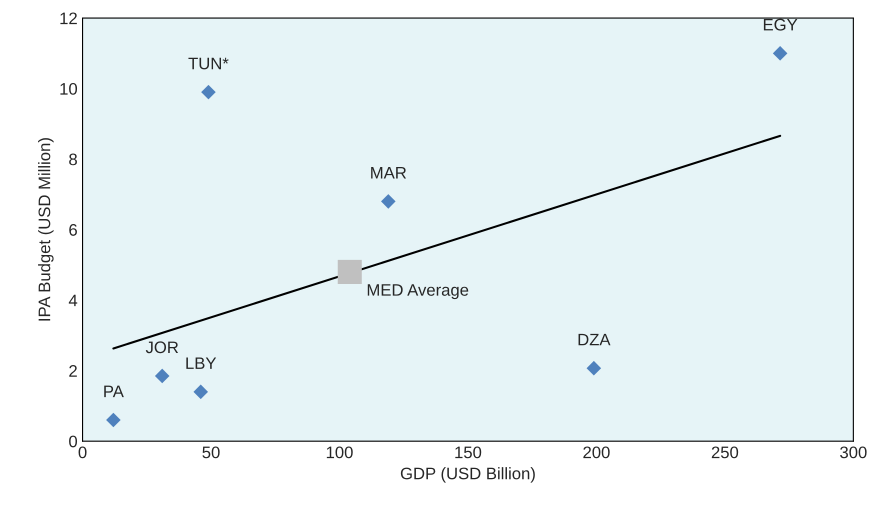 The width and height of the screenshot is (869, 516). Describe the element at coordinates (73, 442) in the screenshot. I see `y-tick-label: 0` at that location.